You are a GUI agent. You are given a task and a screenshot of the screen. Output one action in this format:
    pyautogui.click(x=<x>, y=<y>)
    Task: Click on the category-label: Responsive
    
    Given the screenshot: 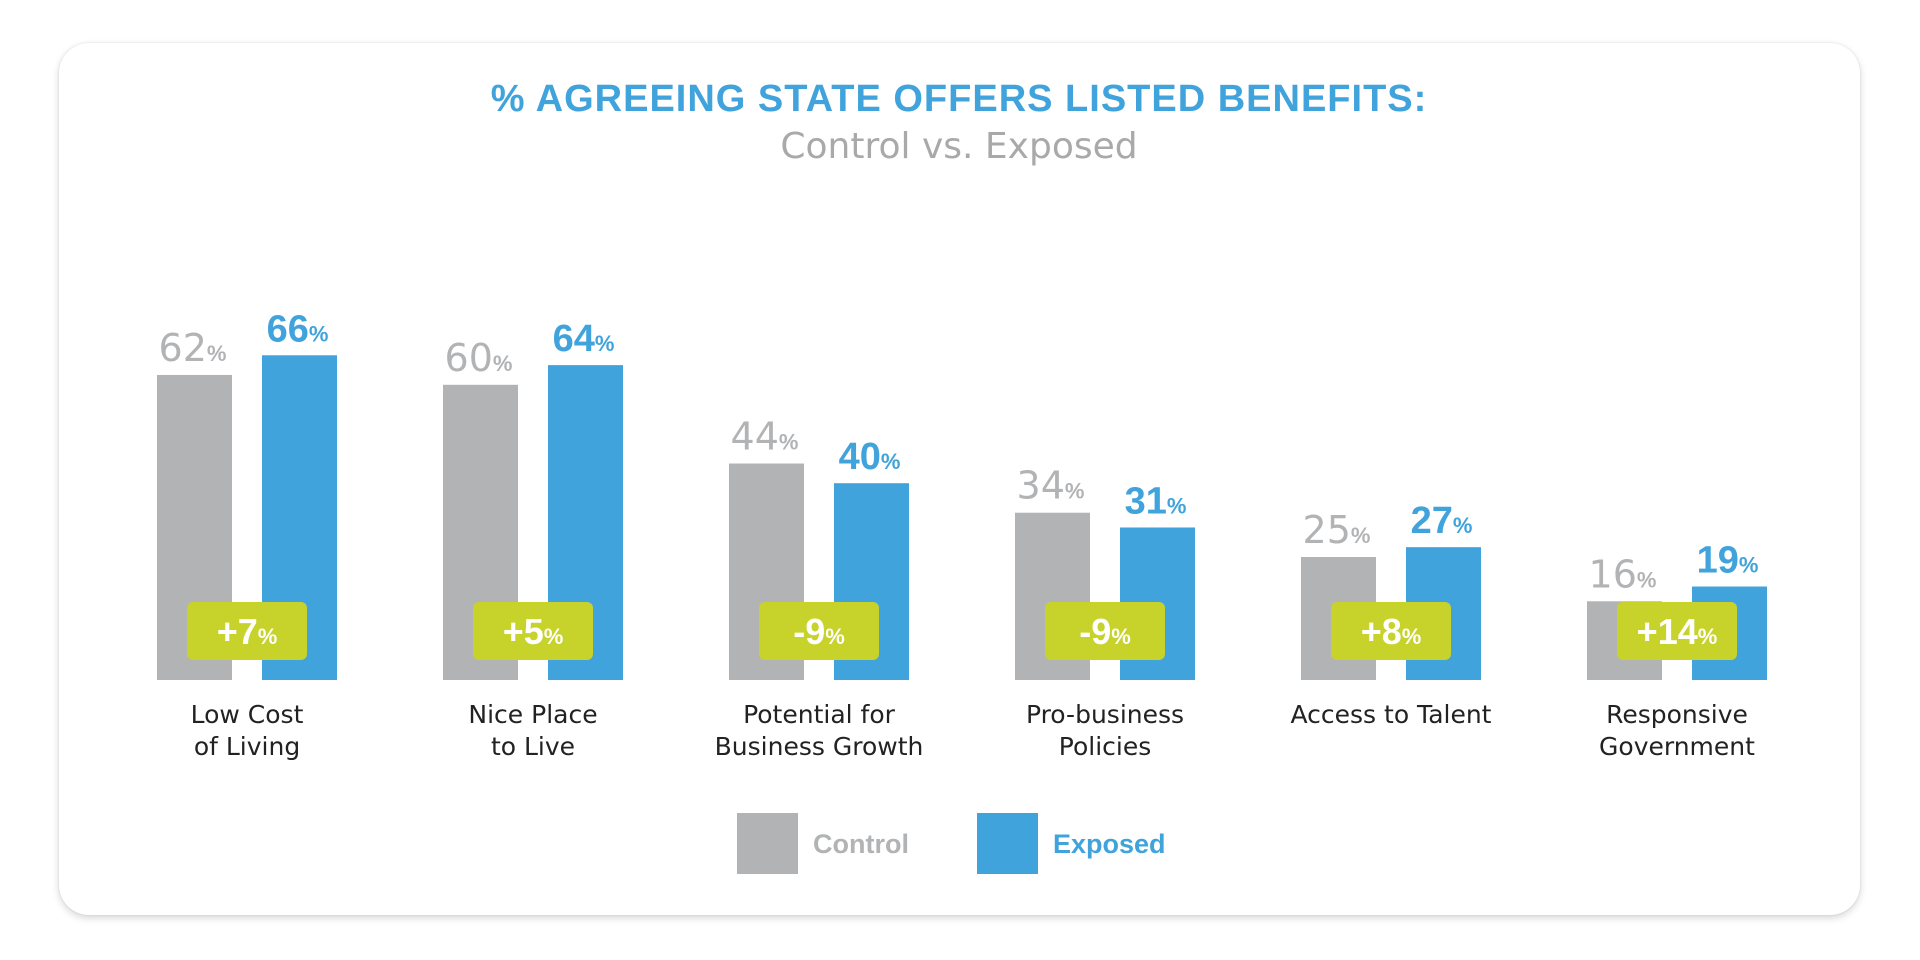 What is the action you would take?
    pyautogui.click(x=1677, y=714)
    